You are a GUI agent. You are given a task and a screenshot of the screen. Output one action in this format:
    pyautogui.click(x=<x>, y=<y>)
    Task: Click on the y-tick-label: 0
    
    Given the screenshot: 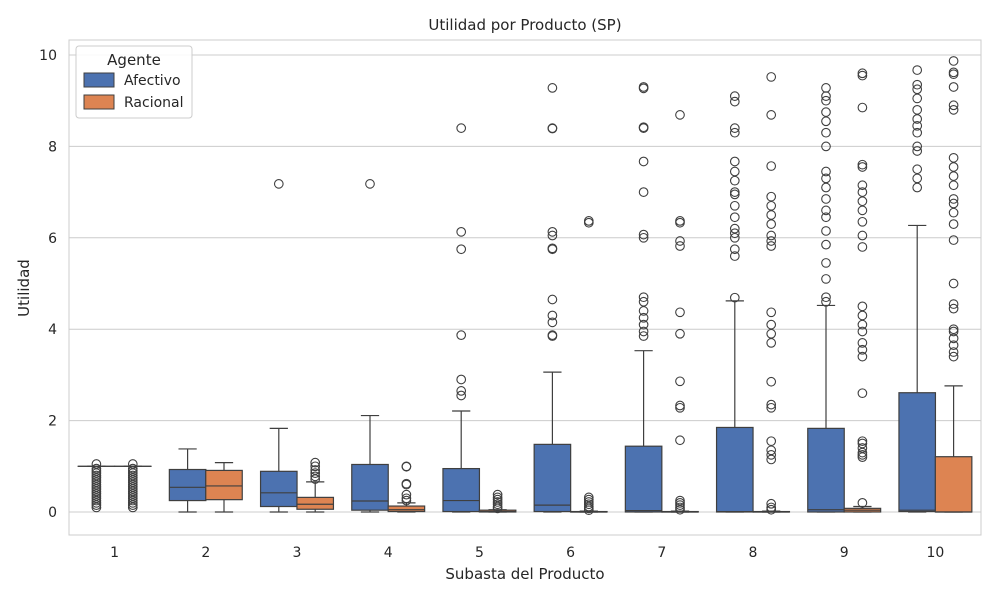 What is the action you would take?
    pyautogui.click(x=52, y=513)
    